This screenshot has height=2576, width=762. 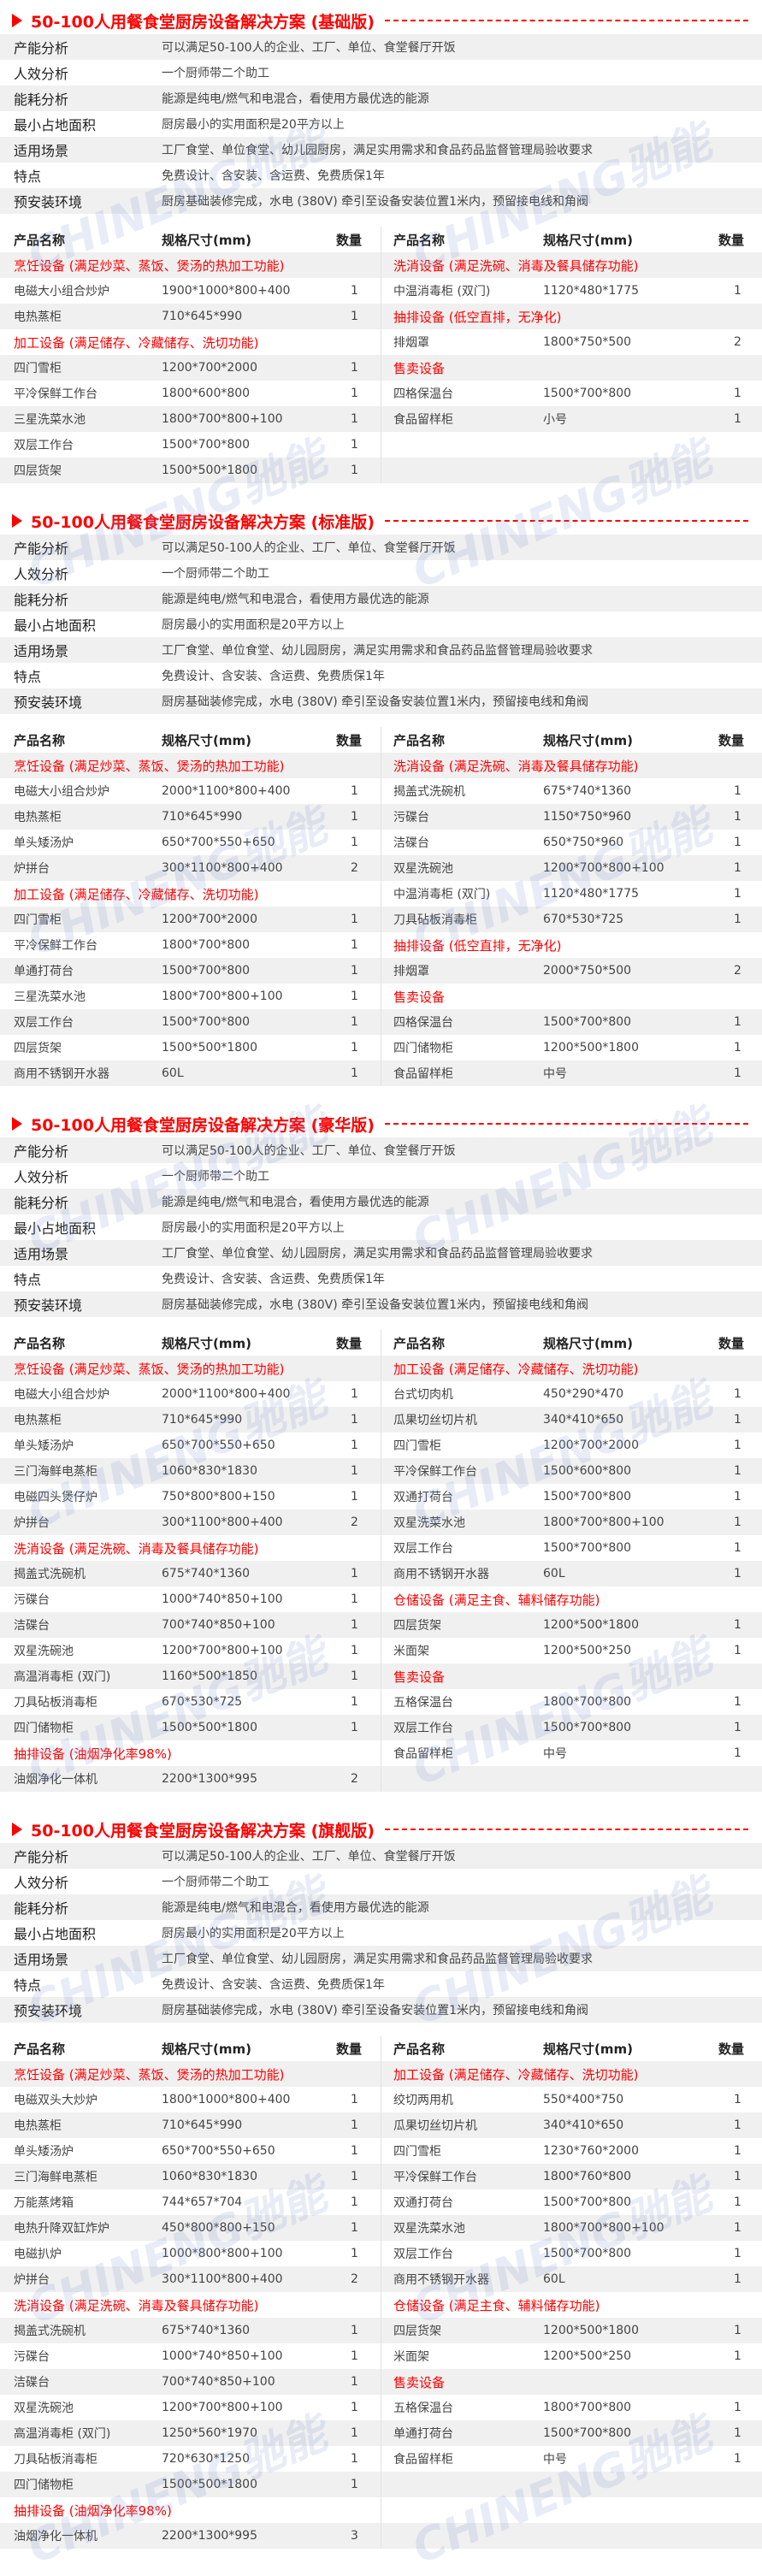 What do you see at coordinates (190, 2484) in the screenshot?
I see `table-cell-group: 四门储物柜 1500*500*1800 1` at bounding box center [190, 2484].